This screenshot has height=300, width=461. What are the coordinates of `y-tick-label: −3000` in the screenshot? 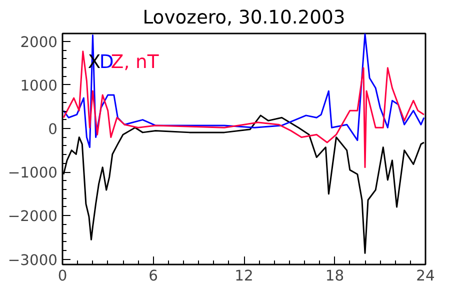 It's located at (33, 260).